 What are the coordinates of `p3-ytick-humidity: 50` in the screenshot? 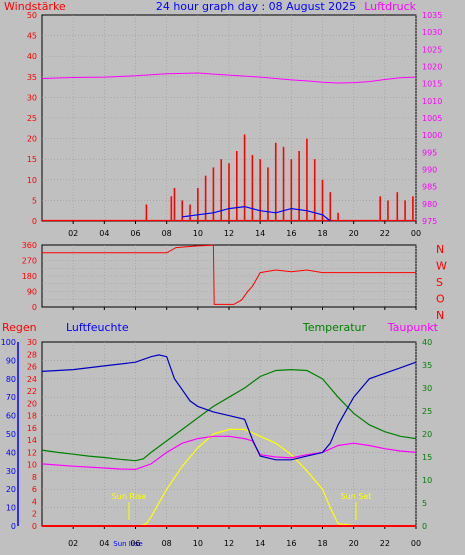 It's located at (11, 434).